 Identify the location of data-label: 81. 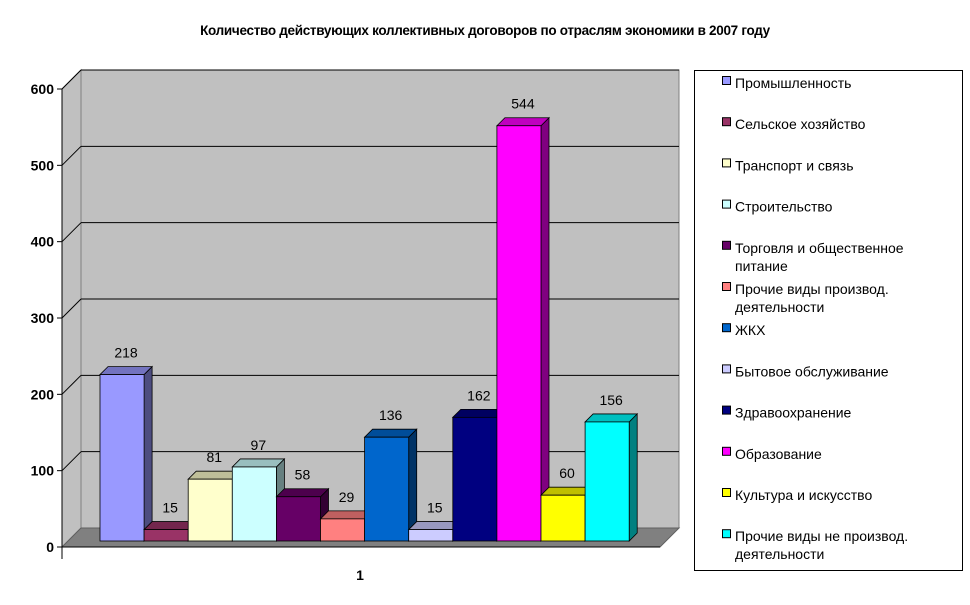
(214, 457).